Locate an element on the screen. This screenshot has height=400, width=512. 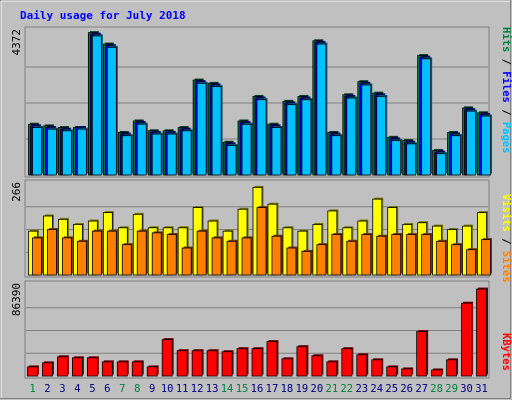
day-label-18: 18 is located at coordinates (287, 389).